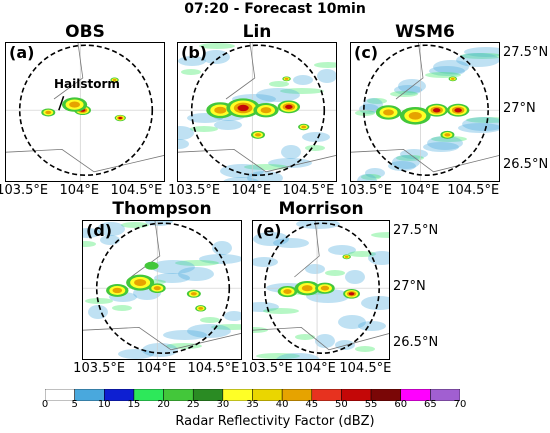  Describe the element at coordinates (341, 404) in the screenshot. I see `colorbar-tick-label: 50` at that location.